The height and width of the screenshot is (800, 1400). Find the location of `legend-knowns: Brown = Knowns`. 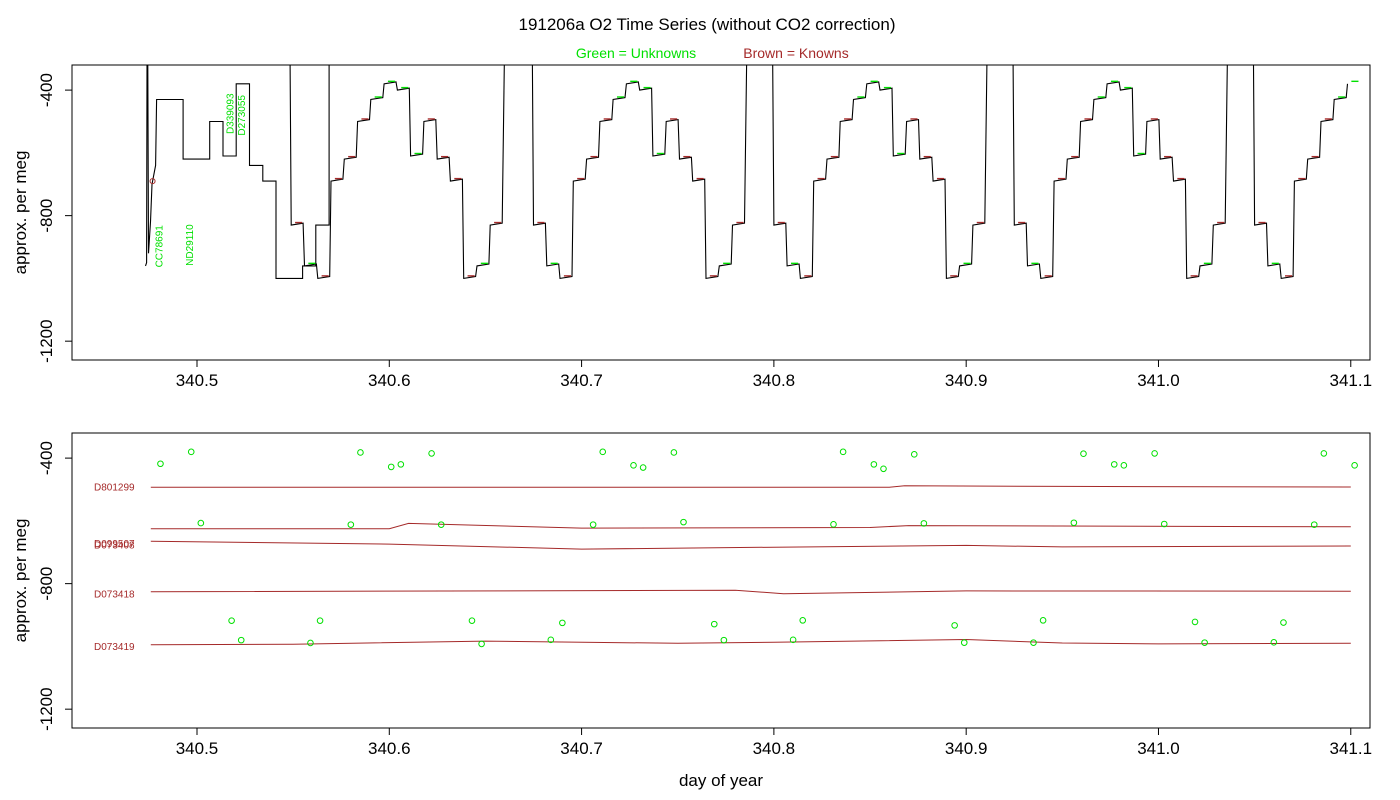

legend-knowns: Brown = Knowns is located at coordinates (795, 53).